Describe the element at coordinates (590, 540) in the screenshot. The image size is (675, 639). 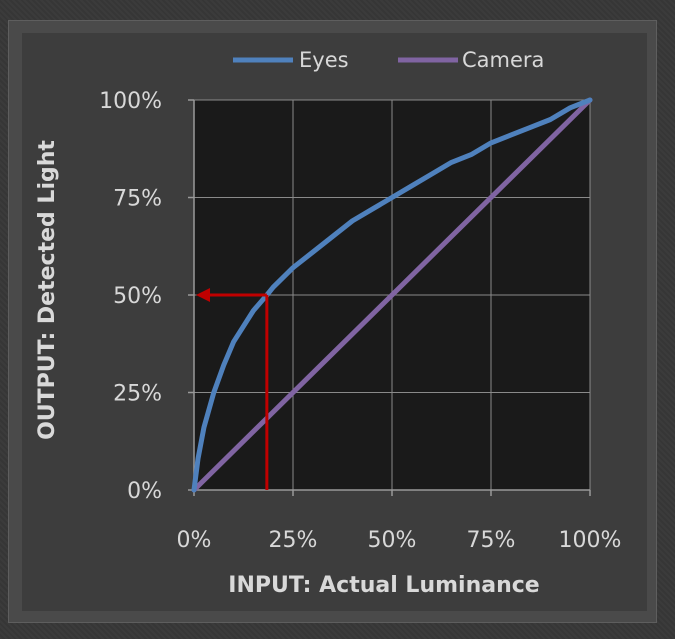
I see `x-tick-label: 100%` at that location.